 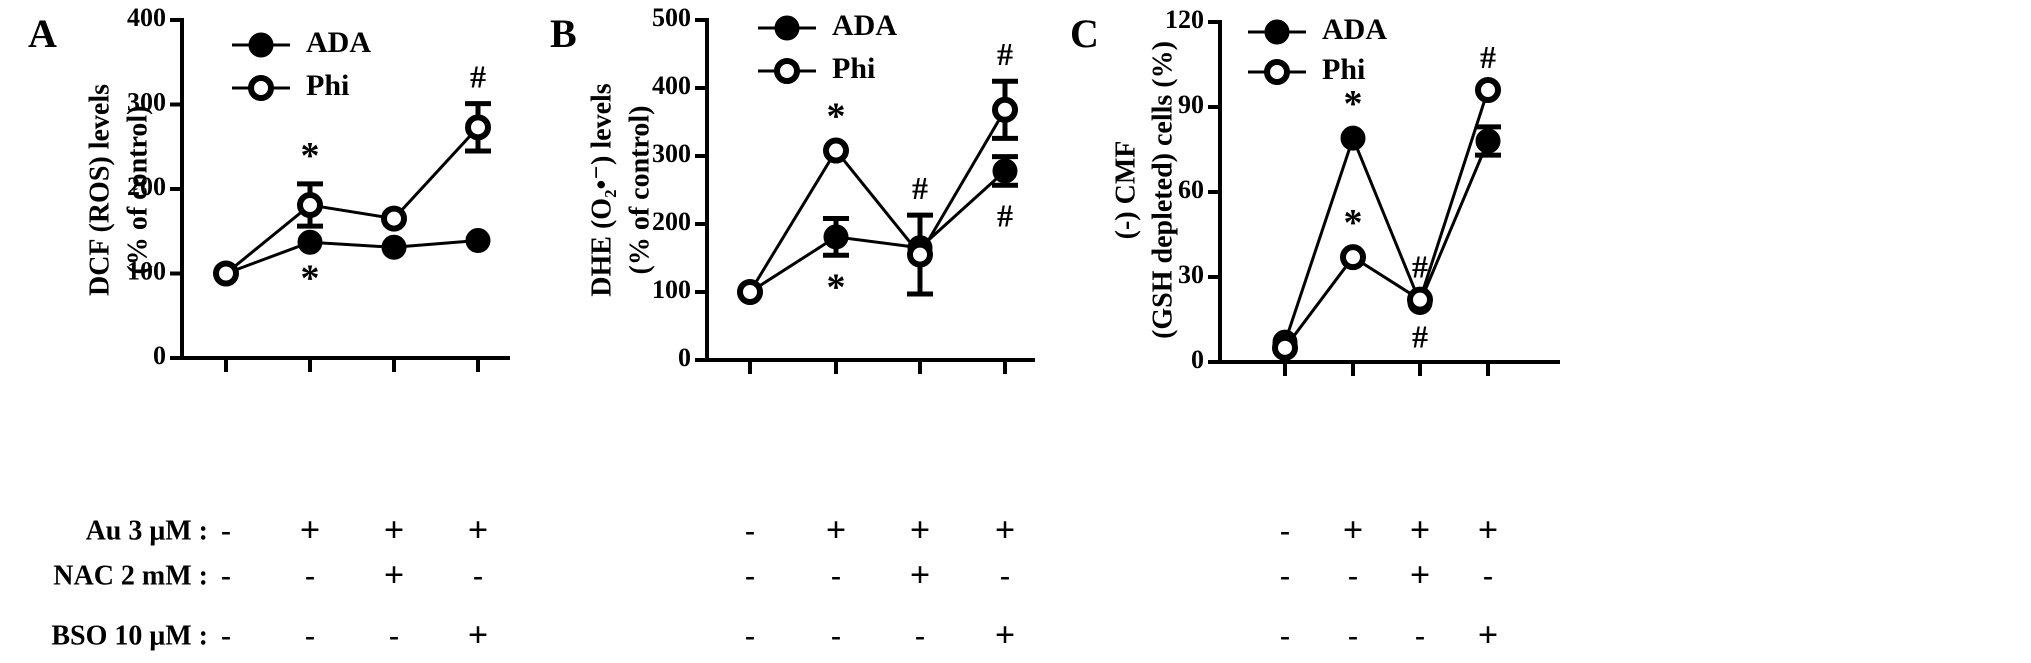 I want to click on y-axis-label: DCF (ROS) levels, so click(x=99, y=190).